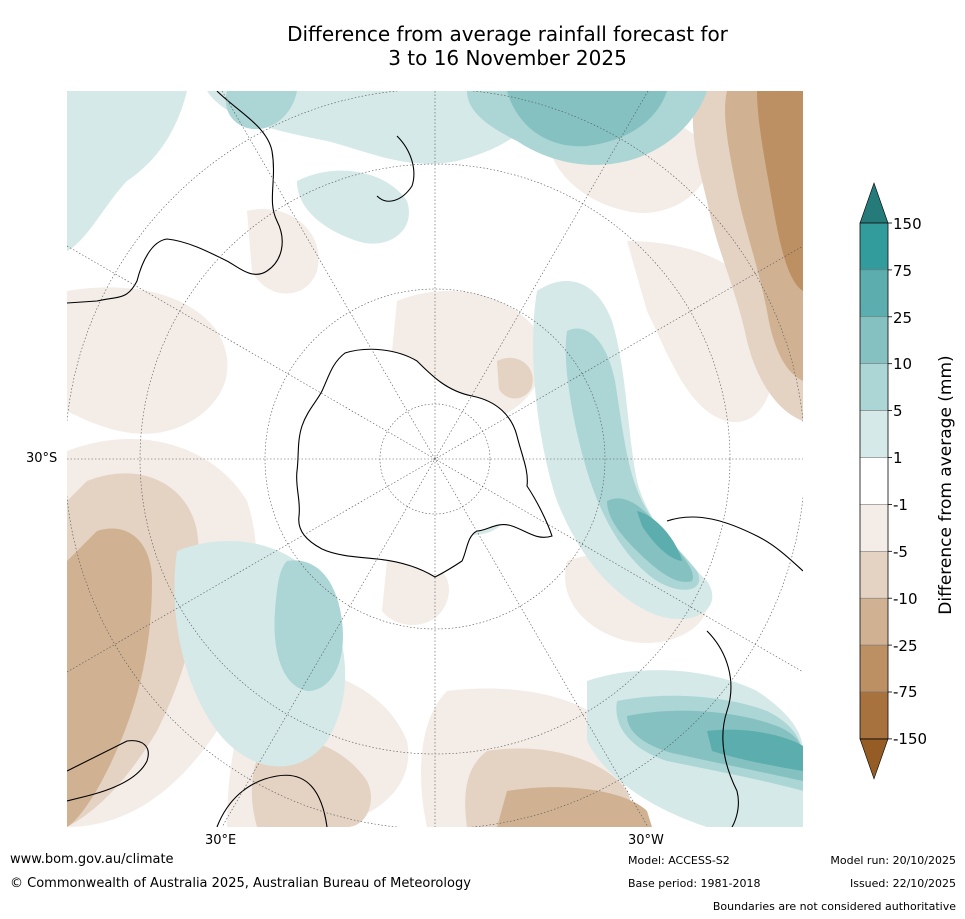  Describe the element at coordinates (874, 759) in the screenshot. I see `colorbar-under-triangle` at that location.